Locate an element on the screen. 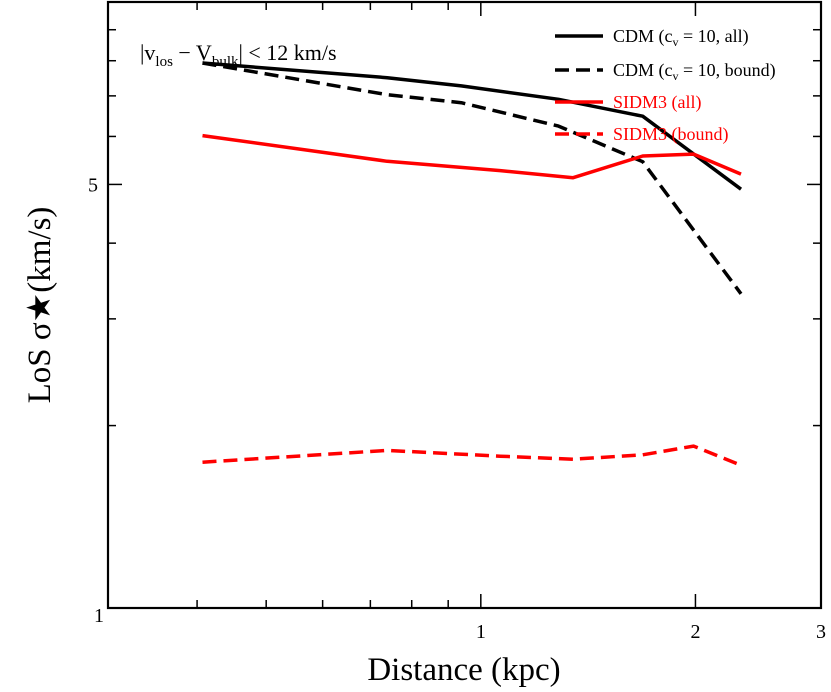  x-tick-label-edge: 1 is located at coordinates (99, 616).